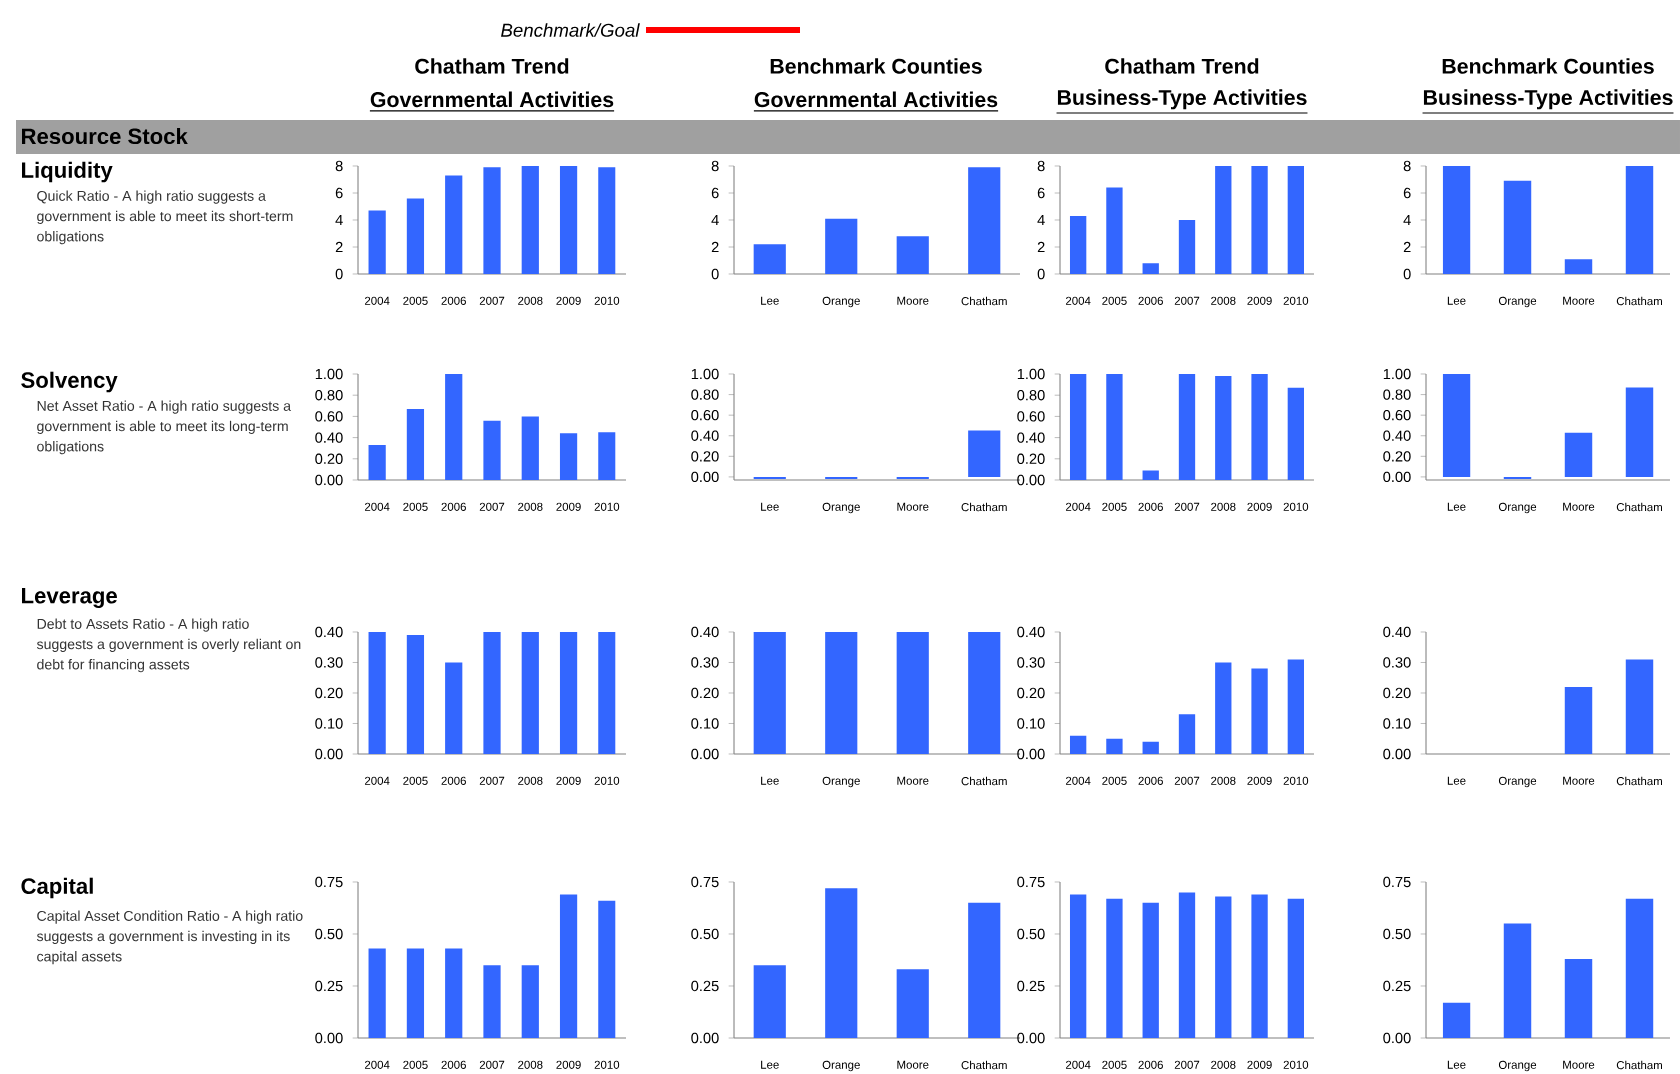 This screenshot has height=1074, width=1680. Describe the element at coordinates (570, 30) in the screenshot. I see `text: Benchmark/Goal` at that location.